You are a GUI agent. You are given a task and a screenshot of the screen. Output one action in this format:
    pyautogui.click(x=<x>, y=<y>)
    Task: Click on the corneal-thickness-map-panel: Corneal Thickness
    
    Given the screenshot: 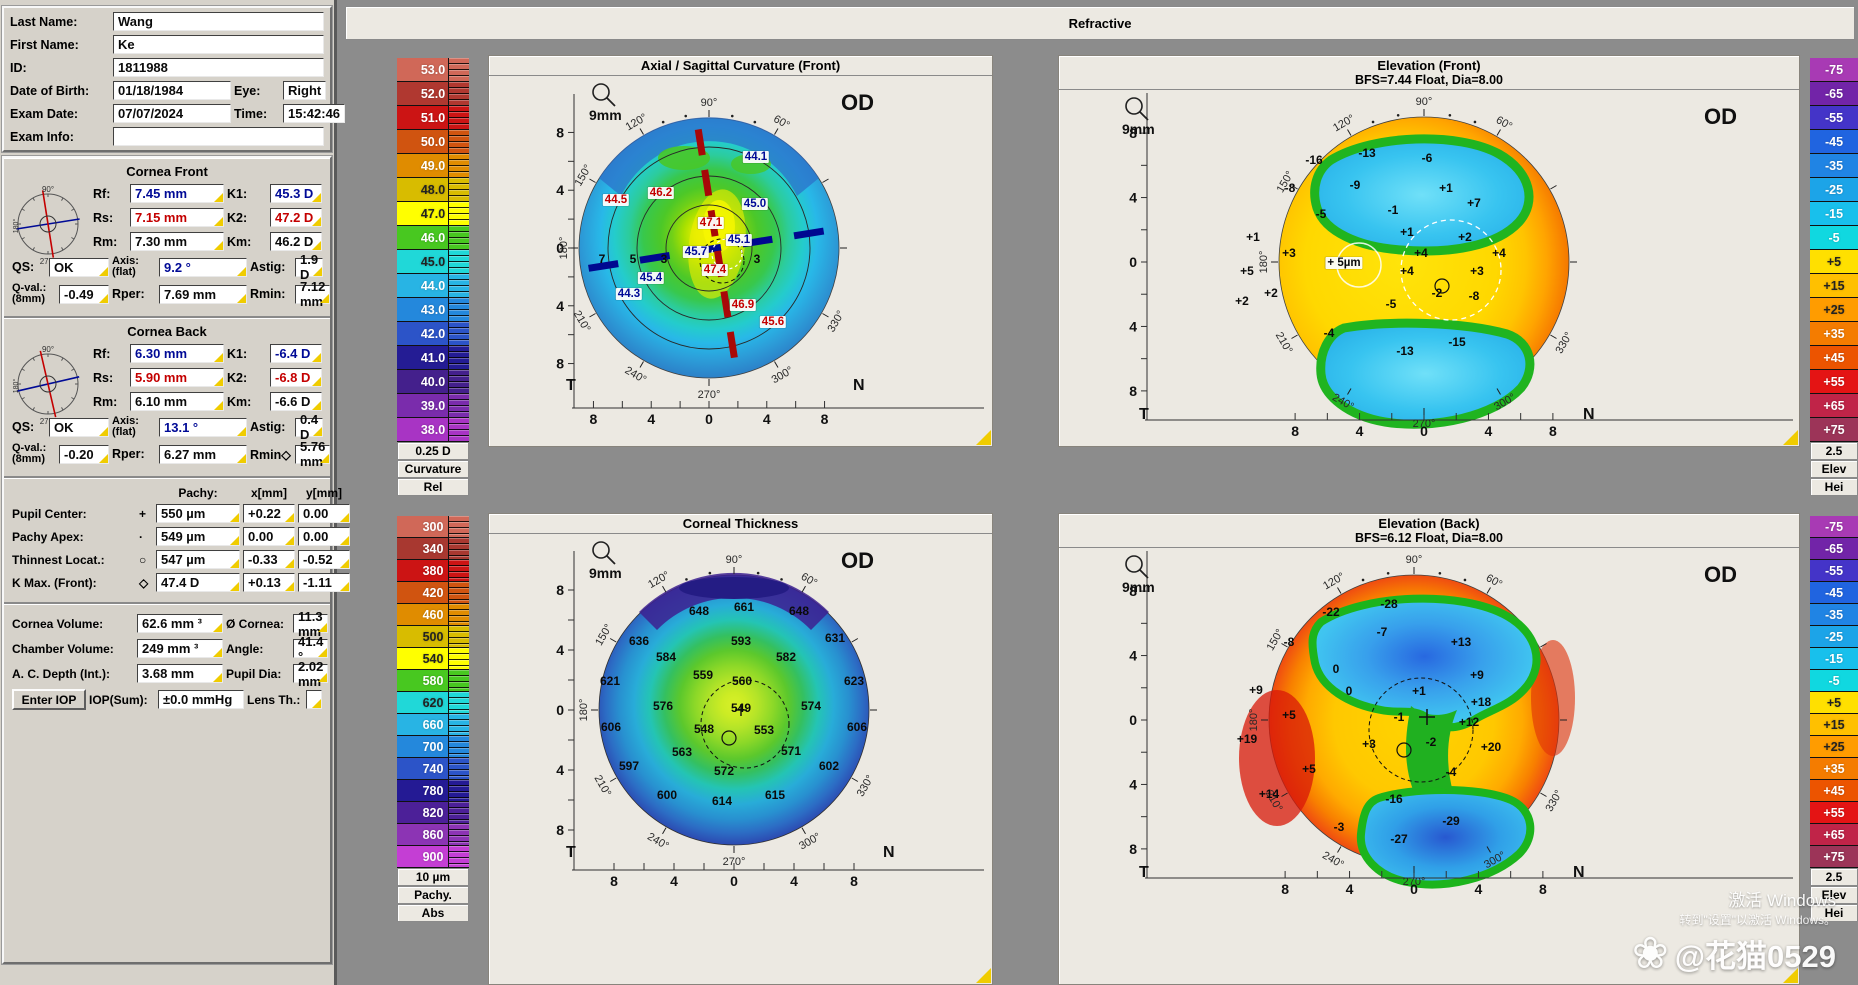 What is the action you would take?
    pyautogui.click(x=740, y=749)
    